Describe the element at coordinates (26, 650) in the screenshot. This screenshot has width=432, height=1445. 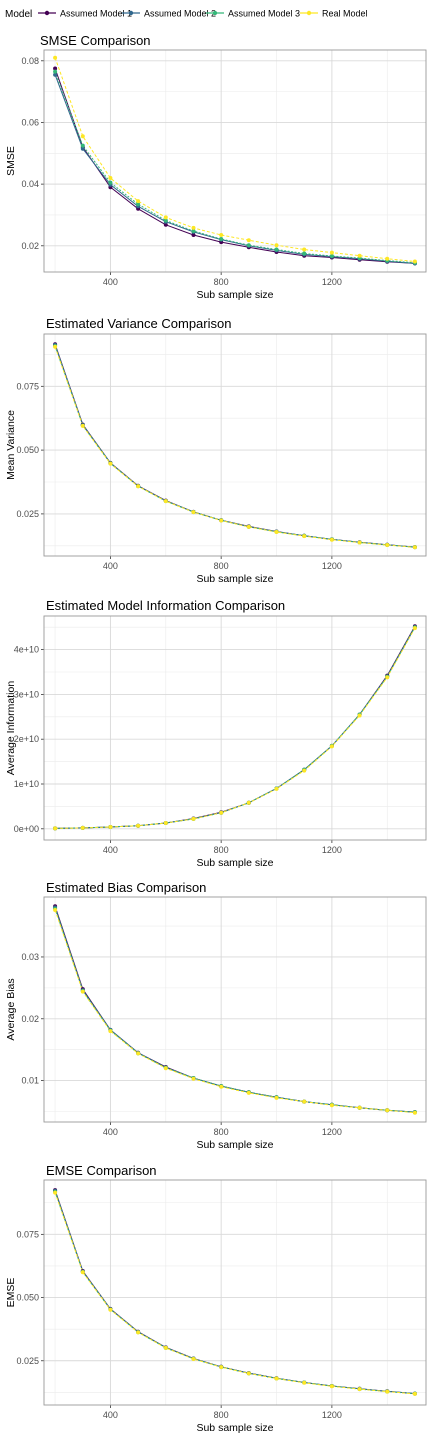
I see `y-tick-label: 4e+10` at that location.